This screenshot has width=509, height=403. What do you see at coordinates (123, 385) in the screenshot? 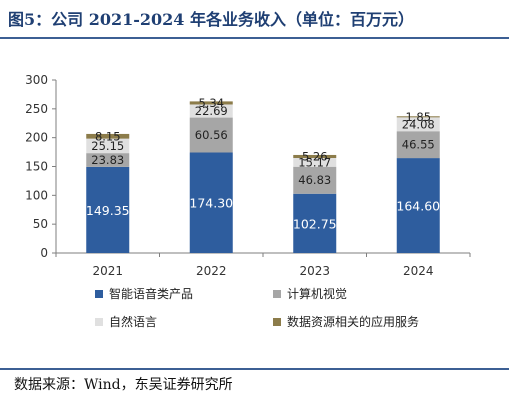
I see `source-note: 数据来源：Wind，东吴证券研究所` at bounding box center [123, 385].